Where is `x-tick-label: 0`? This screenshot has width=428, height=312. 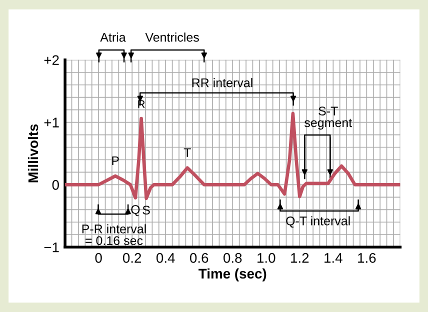
x-tick-label: 0 is located at coordinates (98, 258).